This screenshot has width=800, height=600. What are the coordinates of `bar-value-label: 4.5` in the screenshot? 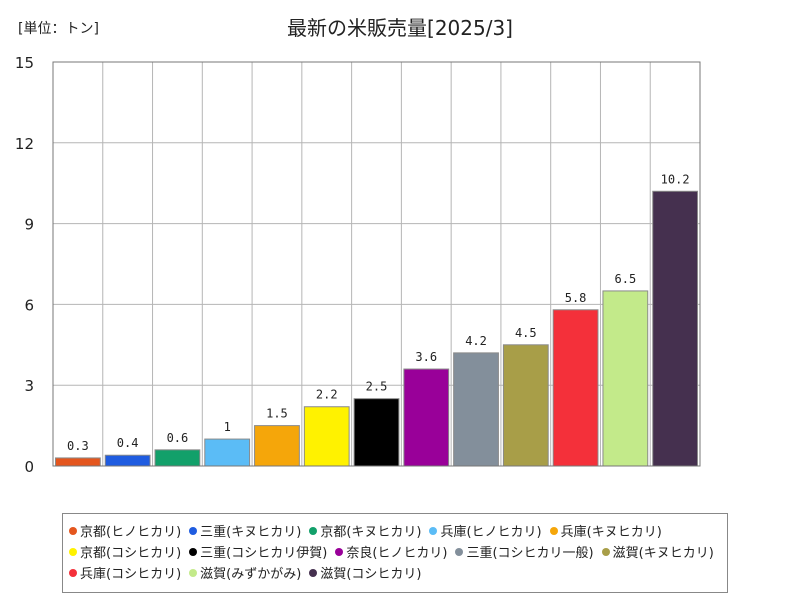 It's located at (526, 333).